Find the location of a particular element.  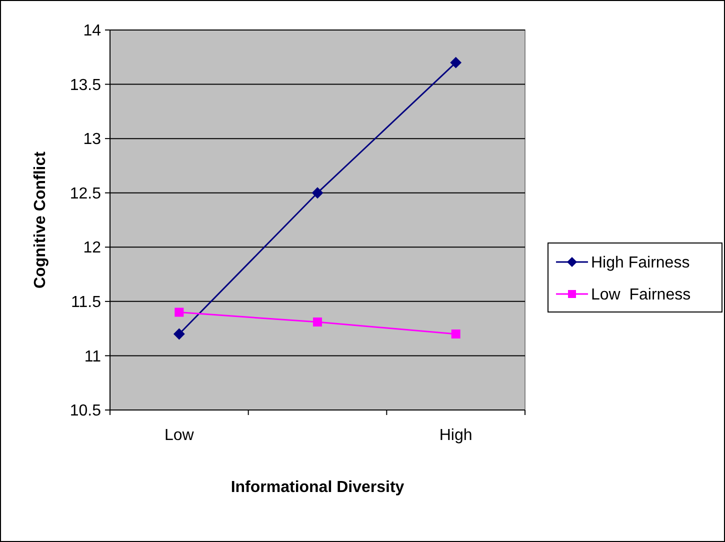

x-axis-title: Informational Diversity is located at coordinates (317, 487).